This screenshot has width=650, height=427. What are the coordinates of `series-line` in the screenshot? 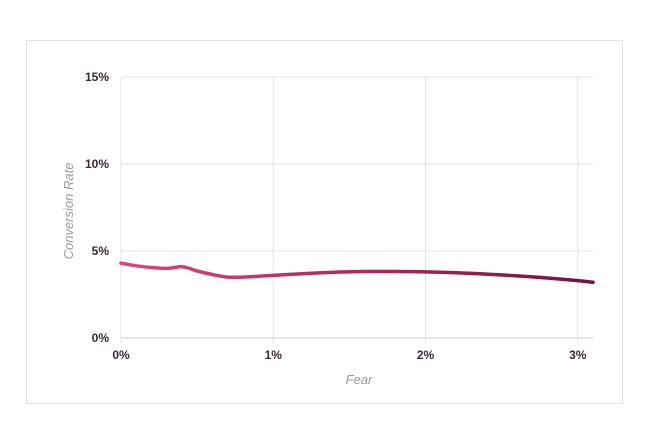 It's located at (357, 273).